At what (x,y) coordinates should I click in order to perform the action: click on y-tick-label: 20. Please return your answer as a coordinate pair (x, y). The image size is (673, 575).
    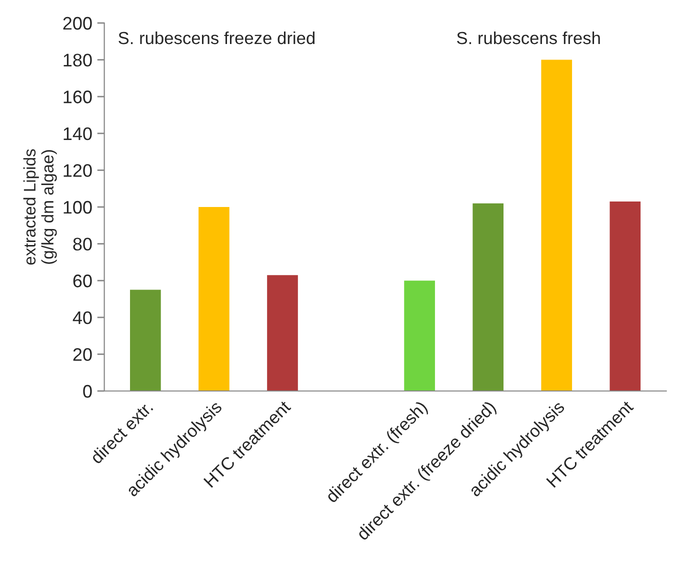
    Looking at the image, I should click on (82, 354).